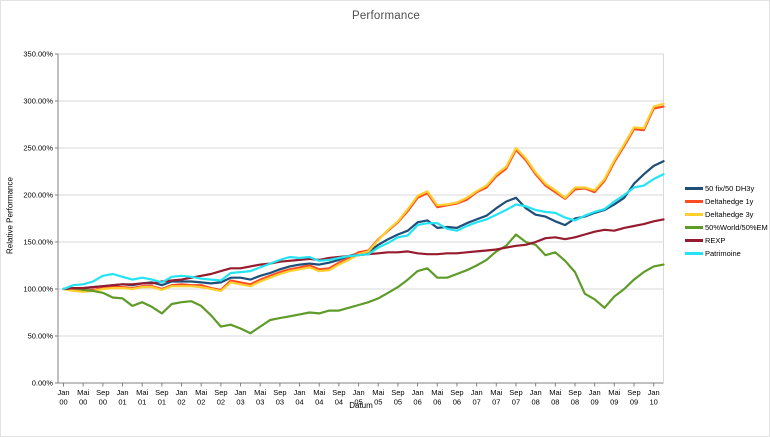 The width and height of the screenshot is (770, 437). What do you see at coordinates (38, 242) in the screenshot?
I see `y-tick-label: 150.00%` at bounding box center [38, 242].